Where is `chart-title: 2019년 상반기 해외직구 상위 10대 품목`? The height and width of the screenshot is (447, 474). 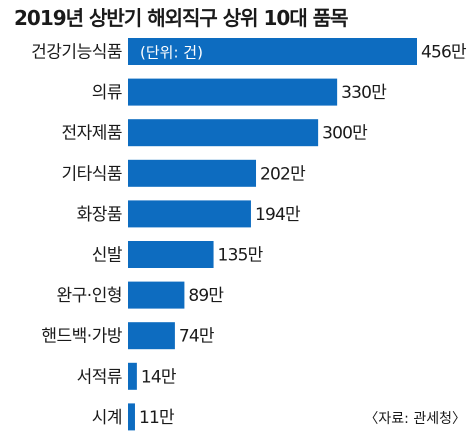 chart-title: 2019년 상반기 해외직구 상위 10대 품목 is located at coordinates (181, 18).